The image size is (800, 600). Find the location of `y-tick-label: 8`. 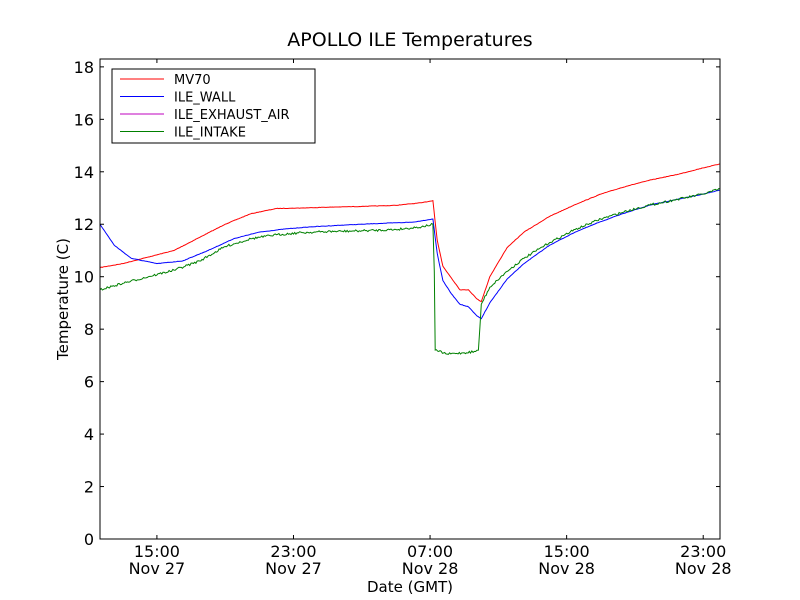

y-tick-label: 8 is located at coordinates (89, 329).